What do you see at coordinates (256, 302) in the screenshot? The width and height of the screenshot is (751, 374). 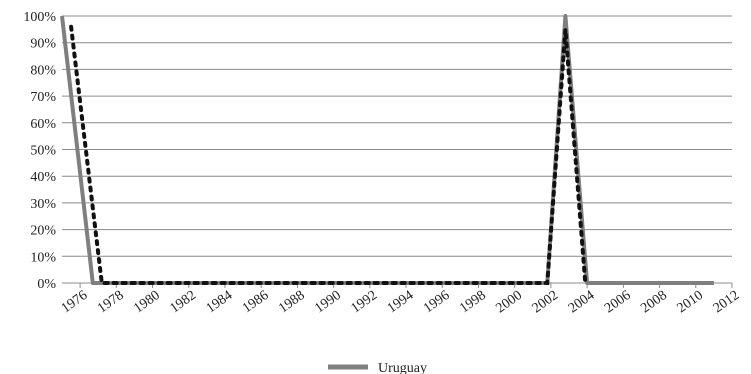 I see `x-tick-label: 1986` at bounding box center [256, 302].